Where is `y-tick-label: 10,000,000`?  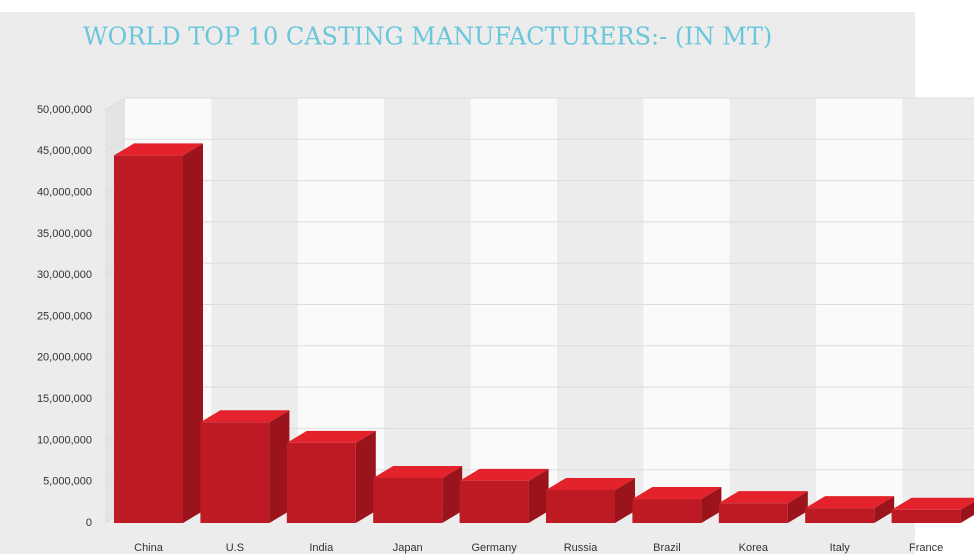 y-tick-label: 10,000,000 is located at coordinates (64, 440).